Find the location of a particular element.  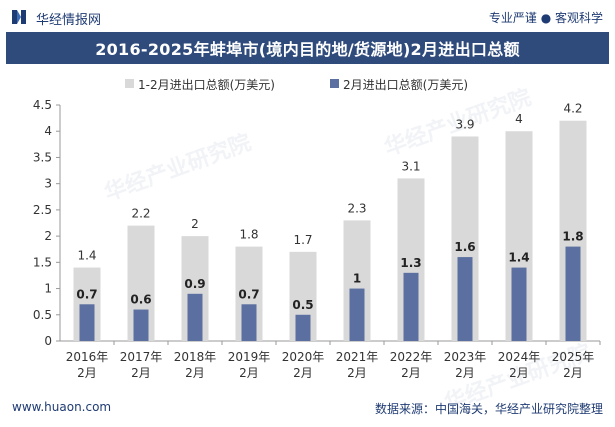

y-tick-label: 3 is located at coordinates (48, 184).